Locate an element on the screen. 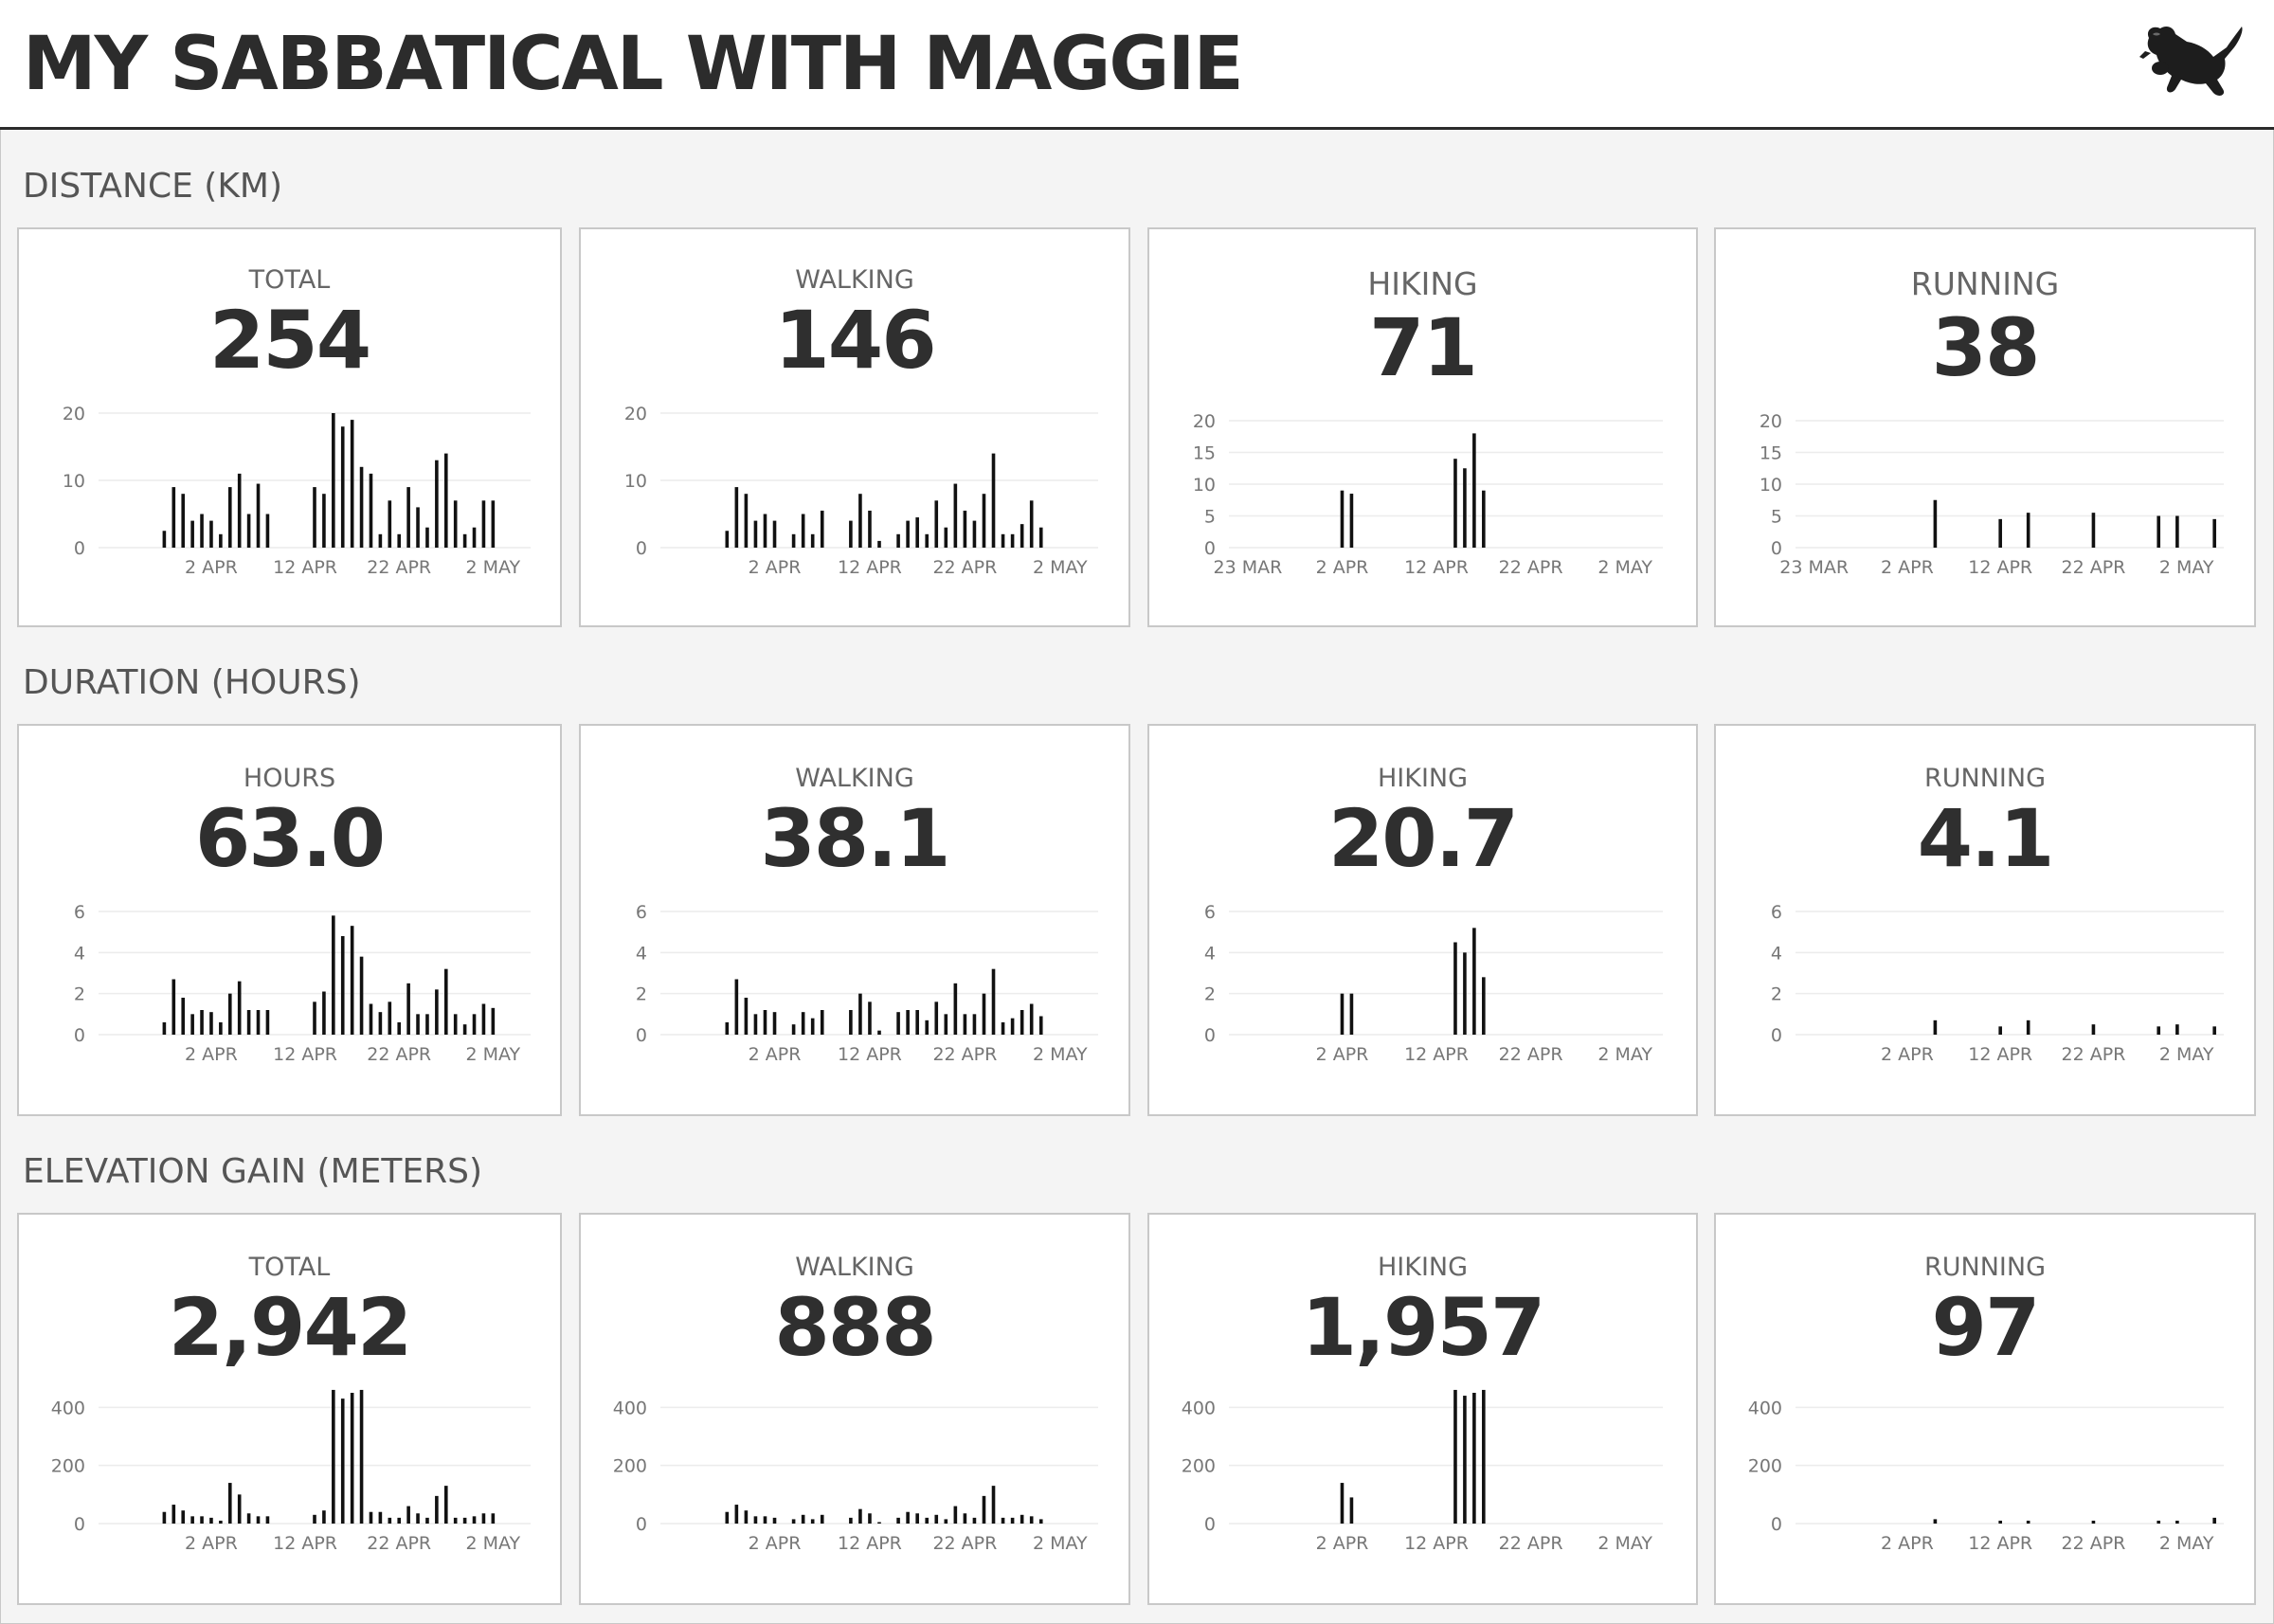 The height and width of the screenshot is (1624, 2274). y-tick-label: 15 is located at coordinates (1204, 453).